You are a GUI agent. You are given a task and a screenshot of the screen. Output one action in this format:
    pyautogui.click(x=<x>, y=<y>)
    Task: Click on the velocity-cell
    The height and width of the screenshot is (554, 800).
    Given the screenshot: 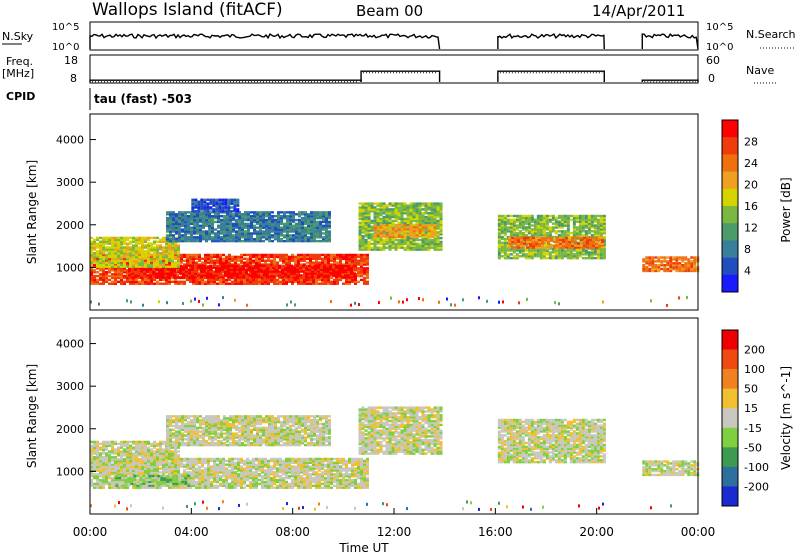 What is the action you would take?
    pyautogui.click(x=91, y=459)
    